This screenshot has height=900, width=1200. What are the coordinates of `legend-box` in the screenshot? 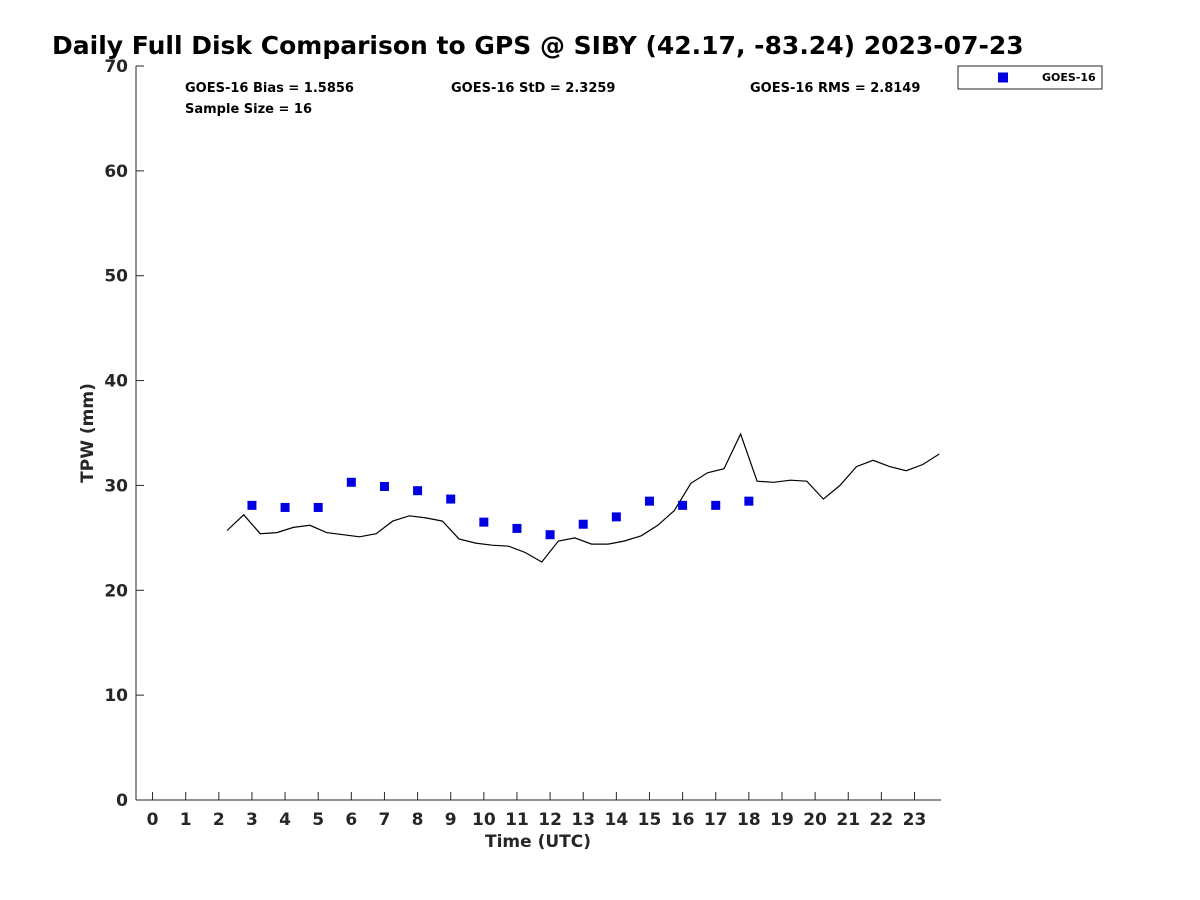 It's located at (1030, 77).